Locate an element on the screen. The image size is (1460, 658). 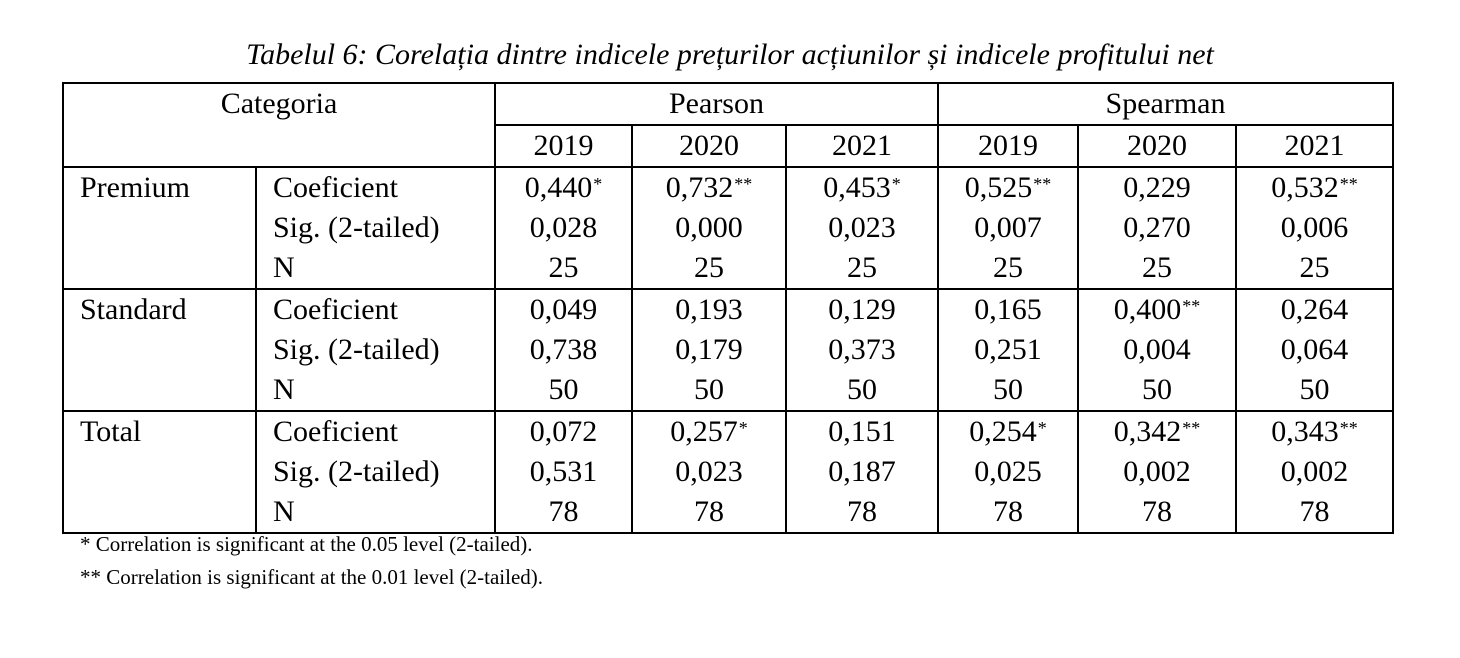
value-cell: 0,072 0,531 78 is located at coordinates (563, 472).